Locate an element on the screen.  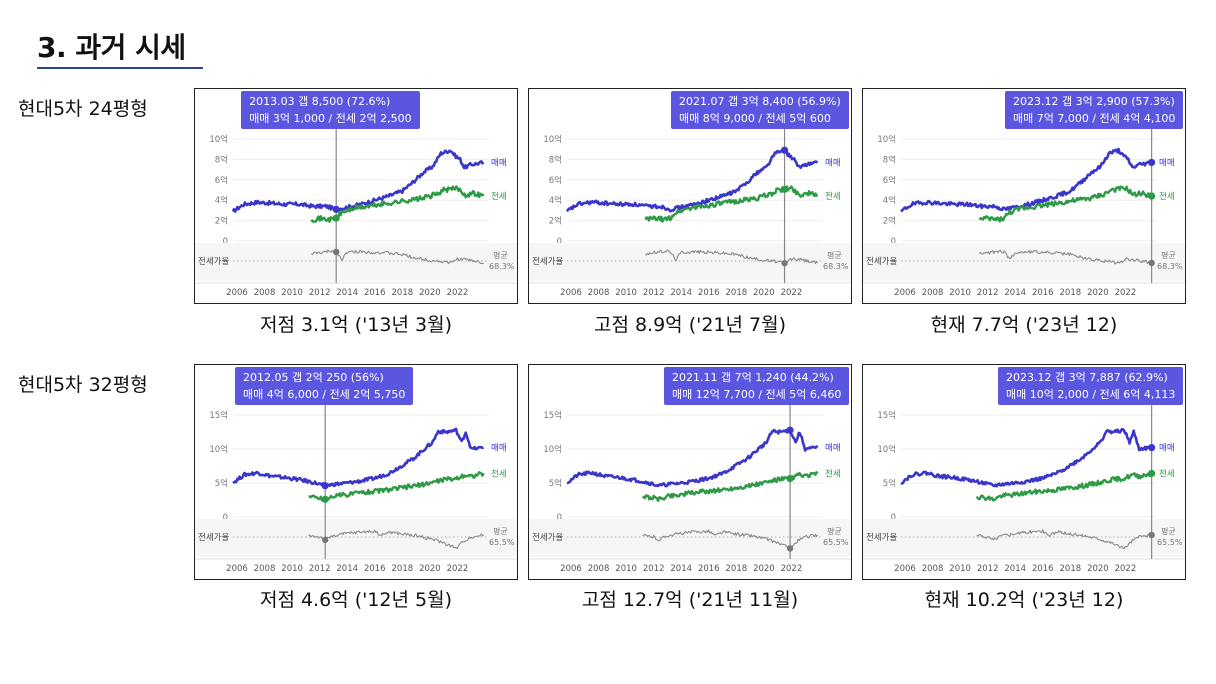
tooltip-price-line: 매매 8억 9,000 / 전세 5억 600 is located at coordinates (755, 118).